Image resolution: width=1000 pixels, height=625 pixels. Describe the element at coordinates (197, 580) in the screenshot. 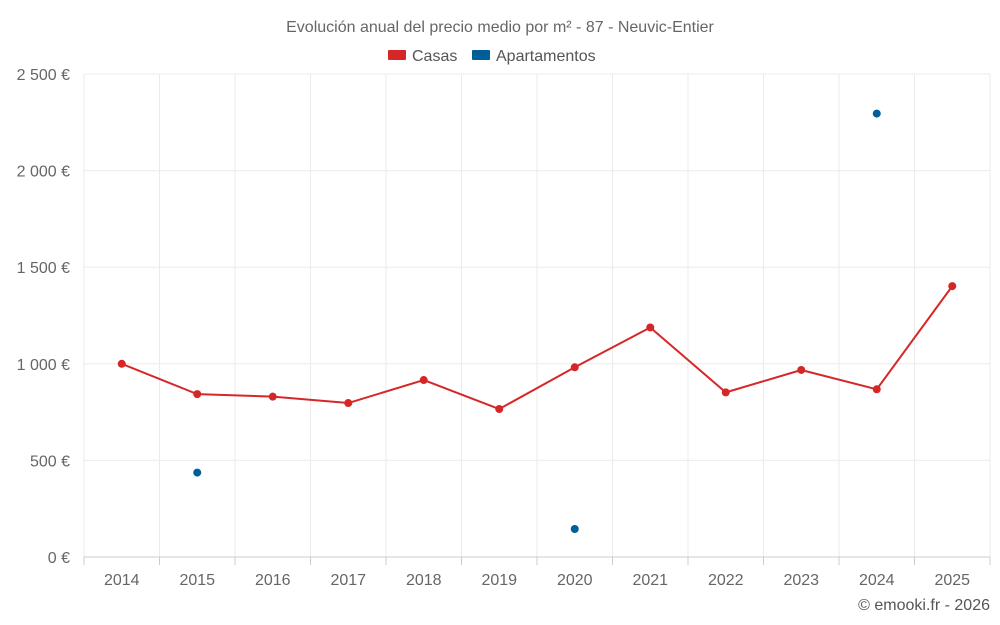

I see `x-tick-label: 2015` at that location.